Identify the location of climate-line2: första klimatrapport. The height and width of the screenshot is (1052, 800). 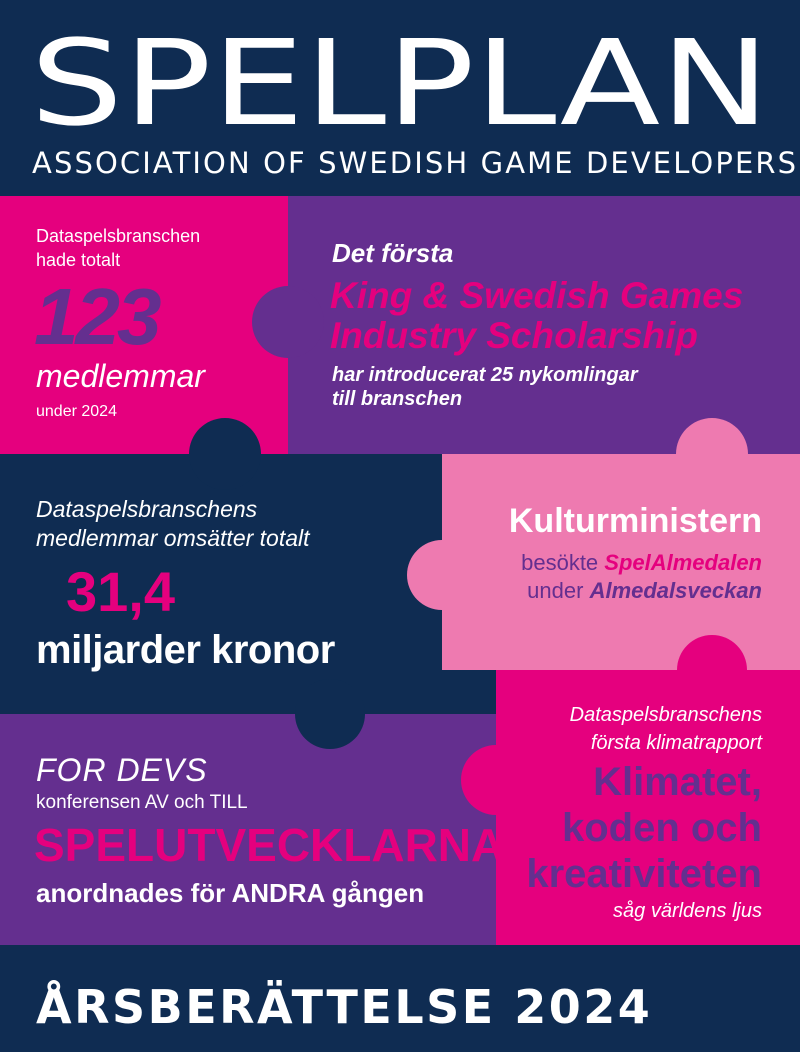
(676, 743).